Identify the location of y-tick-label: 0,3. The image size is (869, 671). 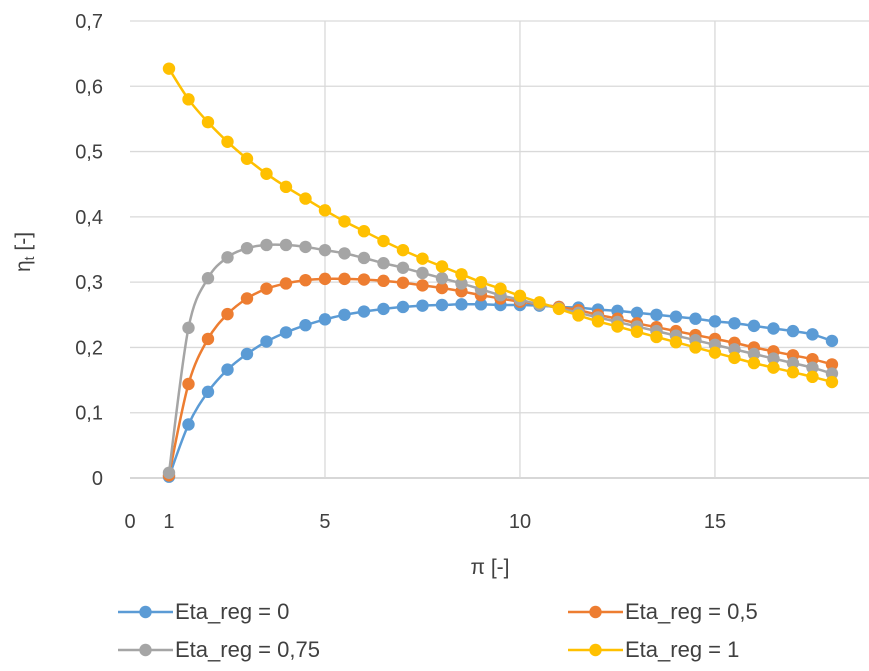
(89, 283).